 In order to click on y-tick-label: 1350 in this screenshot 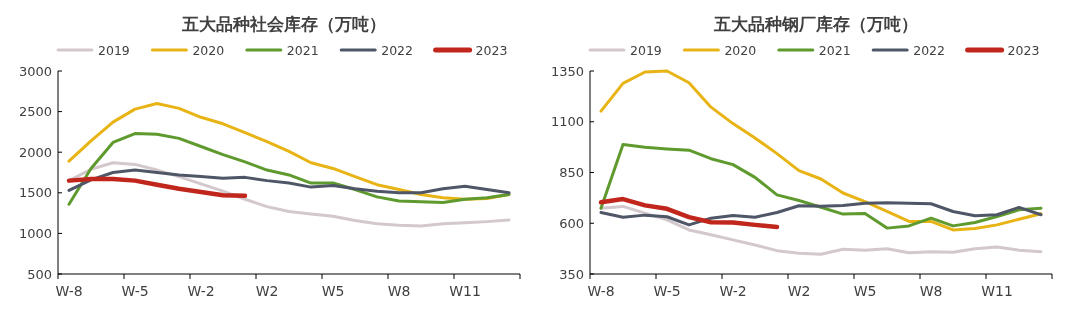, I will do `click(567, 71)`.